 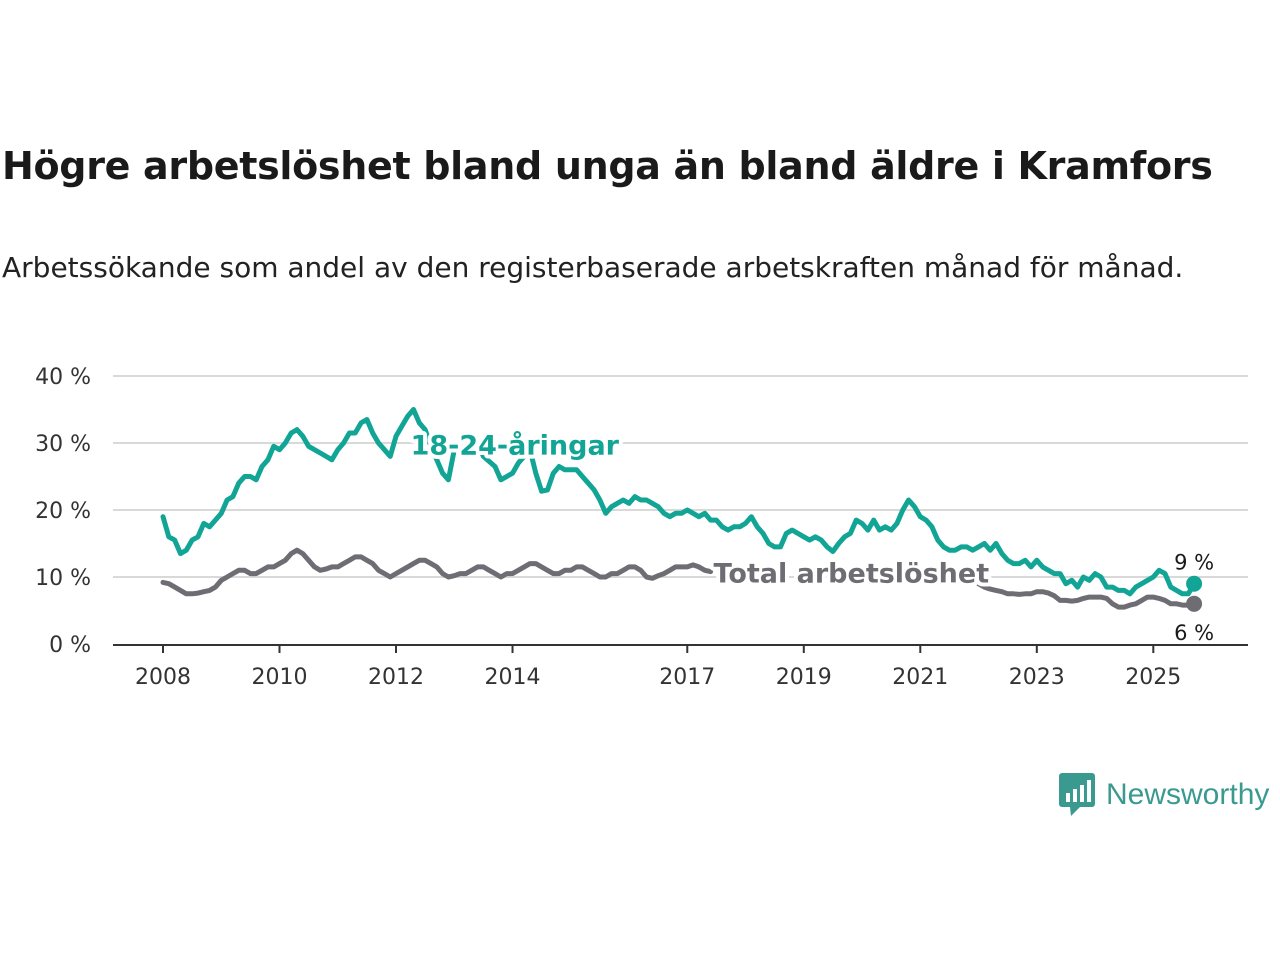 I want to click on x-tick-label: 2019, so click(x=804, y=677).